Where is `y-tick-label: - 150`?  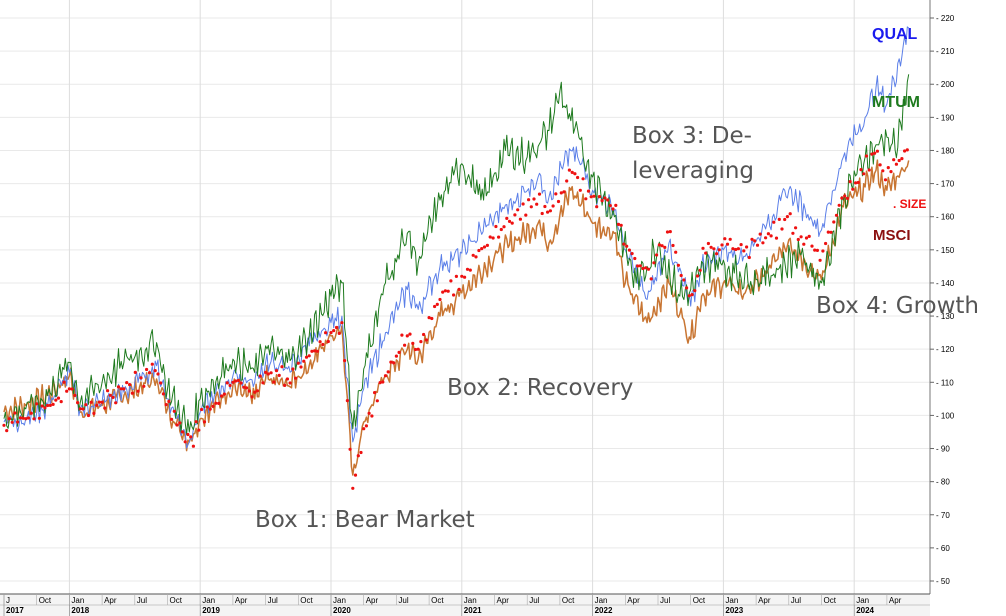 y-tick-label: - 150 is located at coordinates (945, 250).